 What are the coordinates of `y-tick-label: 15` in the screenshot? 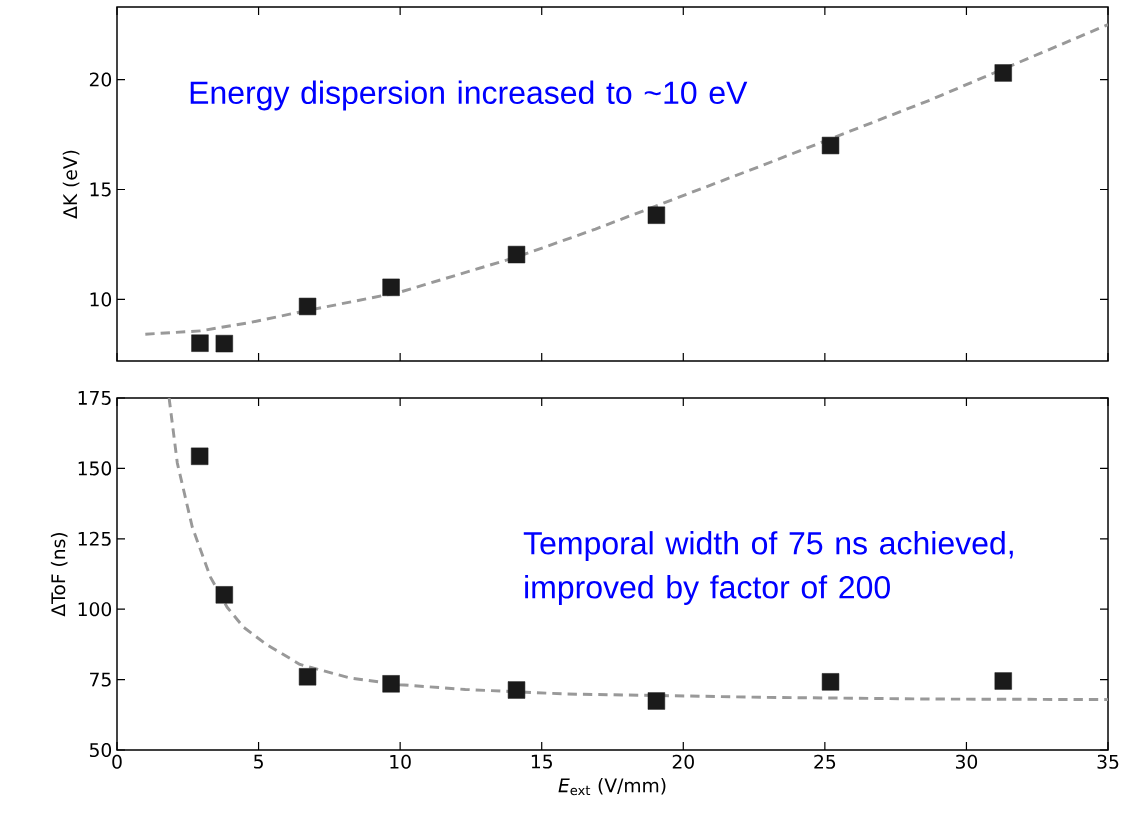 It's located at (100, 189).